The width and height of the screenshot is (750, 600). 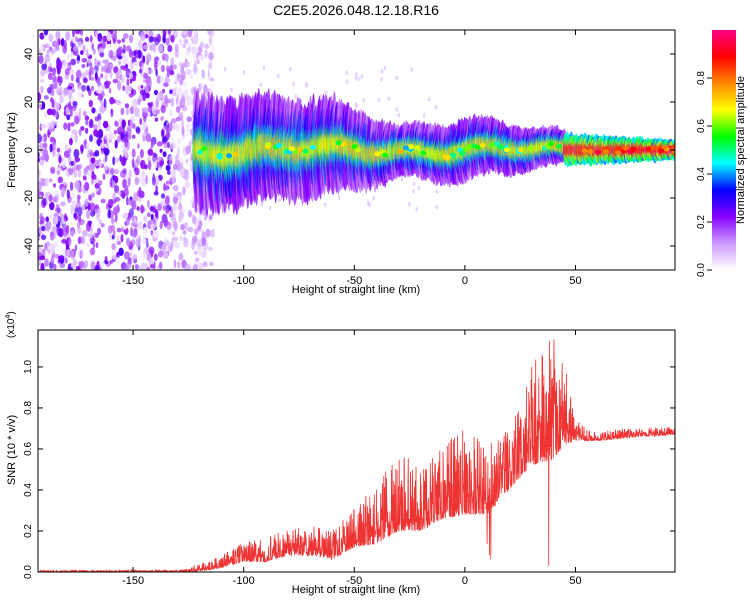 What do you see at coordinates (8, 317) in the screenshot?
I see `snr-scale-exponent: 4` at bounding box center [8, 317].